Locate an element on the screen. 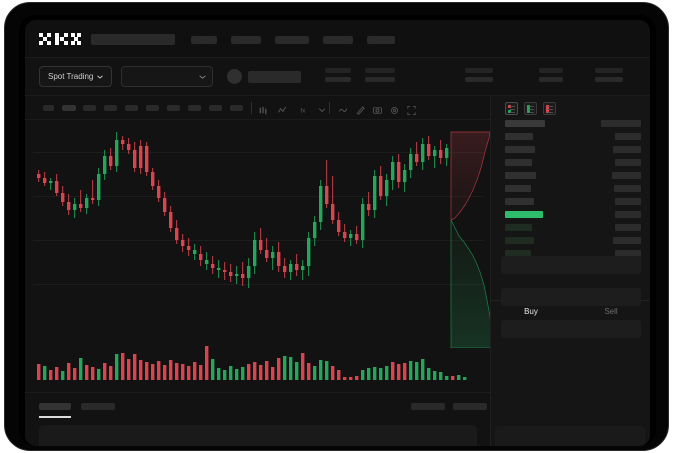 The width and height of the screenshot is (673, 453). spot-trading-label: Spot Trading is located at coordinates (71, 76).